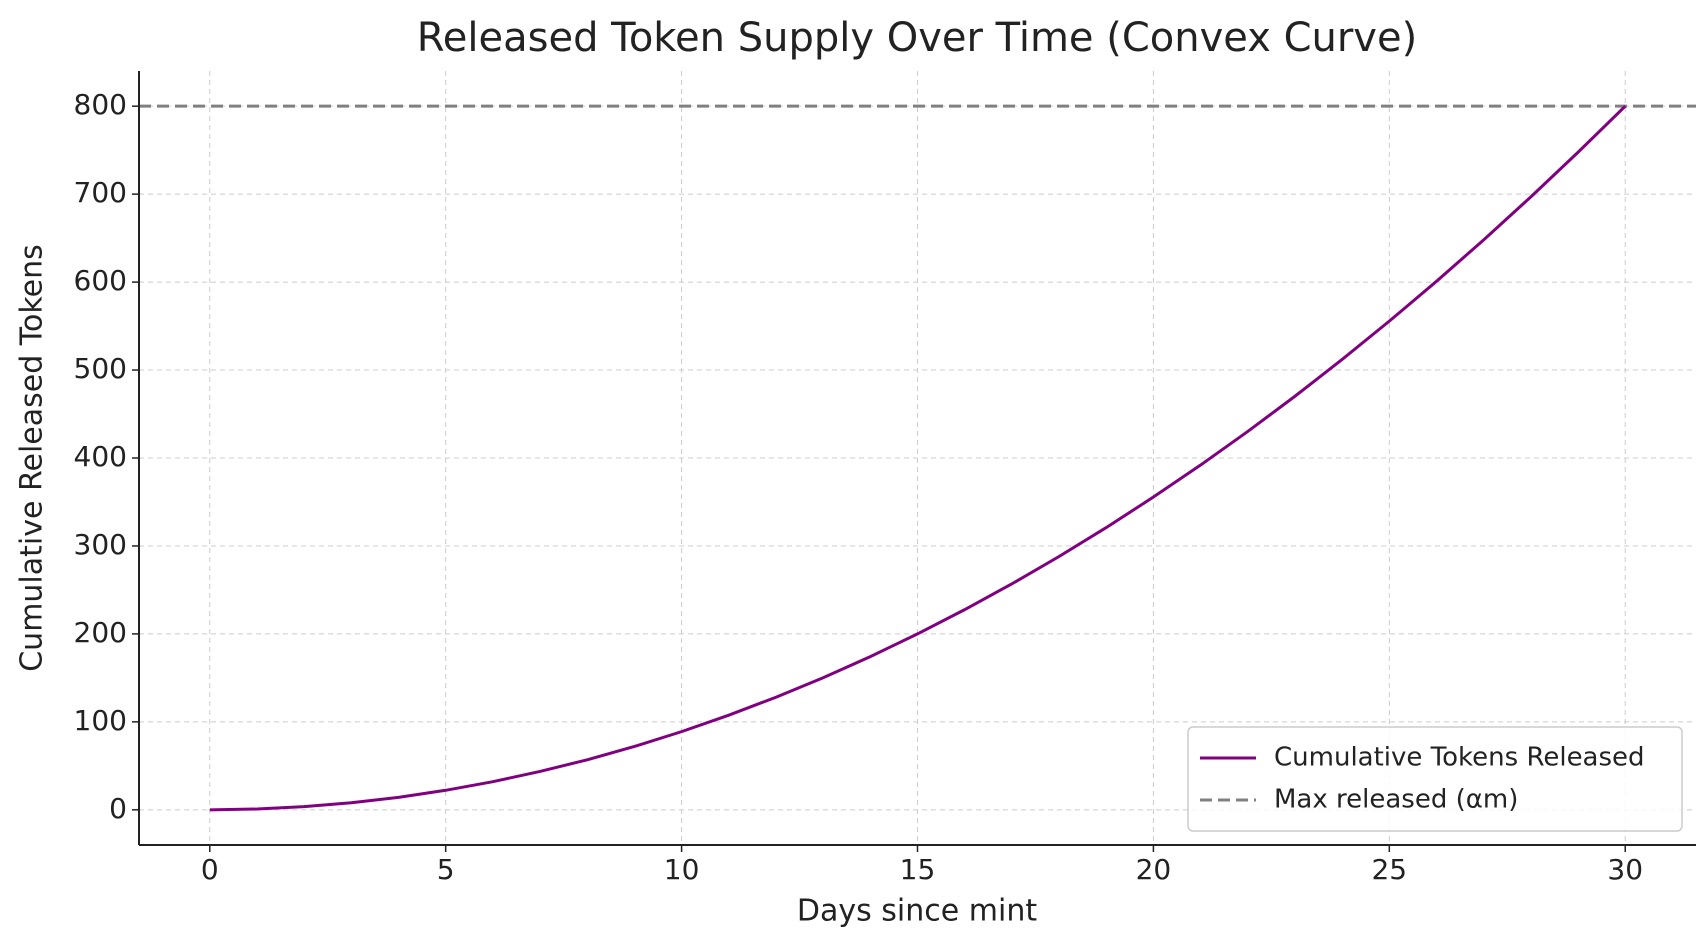 The image size is (1707, 947). What do you see at coordinates (1396, 800) in the screenshot?
I see `legend-label: Max released (αm)` at bounding box center [1396, 800].